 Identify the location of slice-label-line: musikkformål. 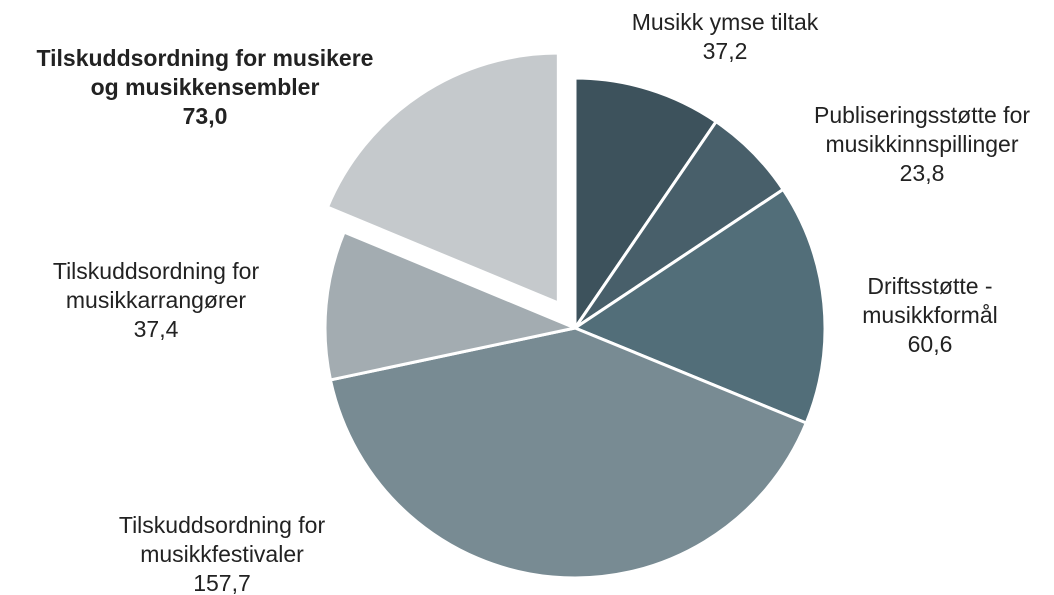
(930, 315).